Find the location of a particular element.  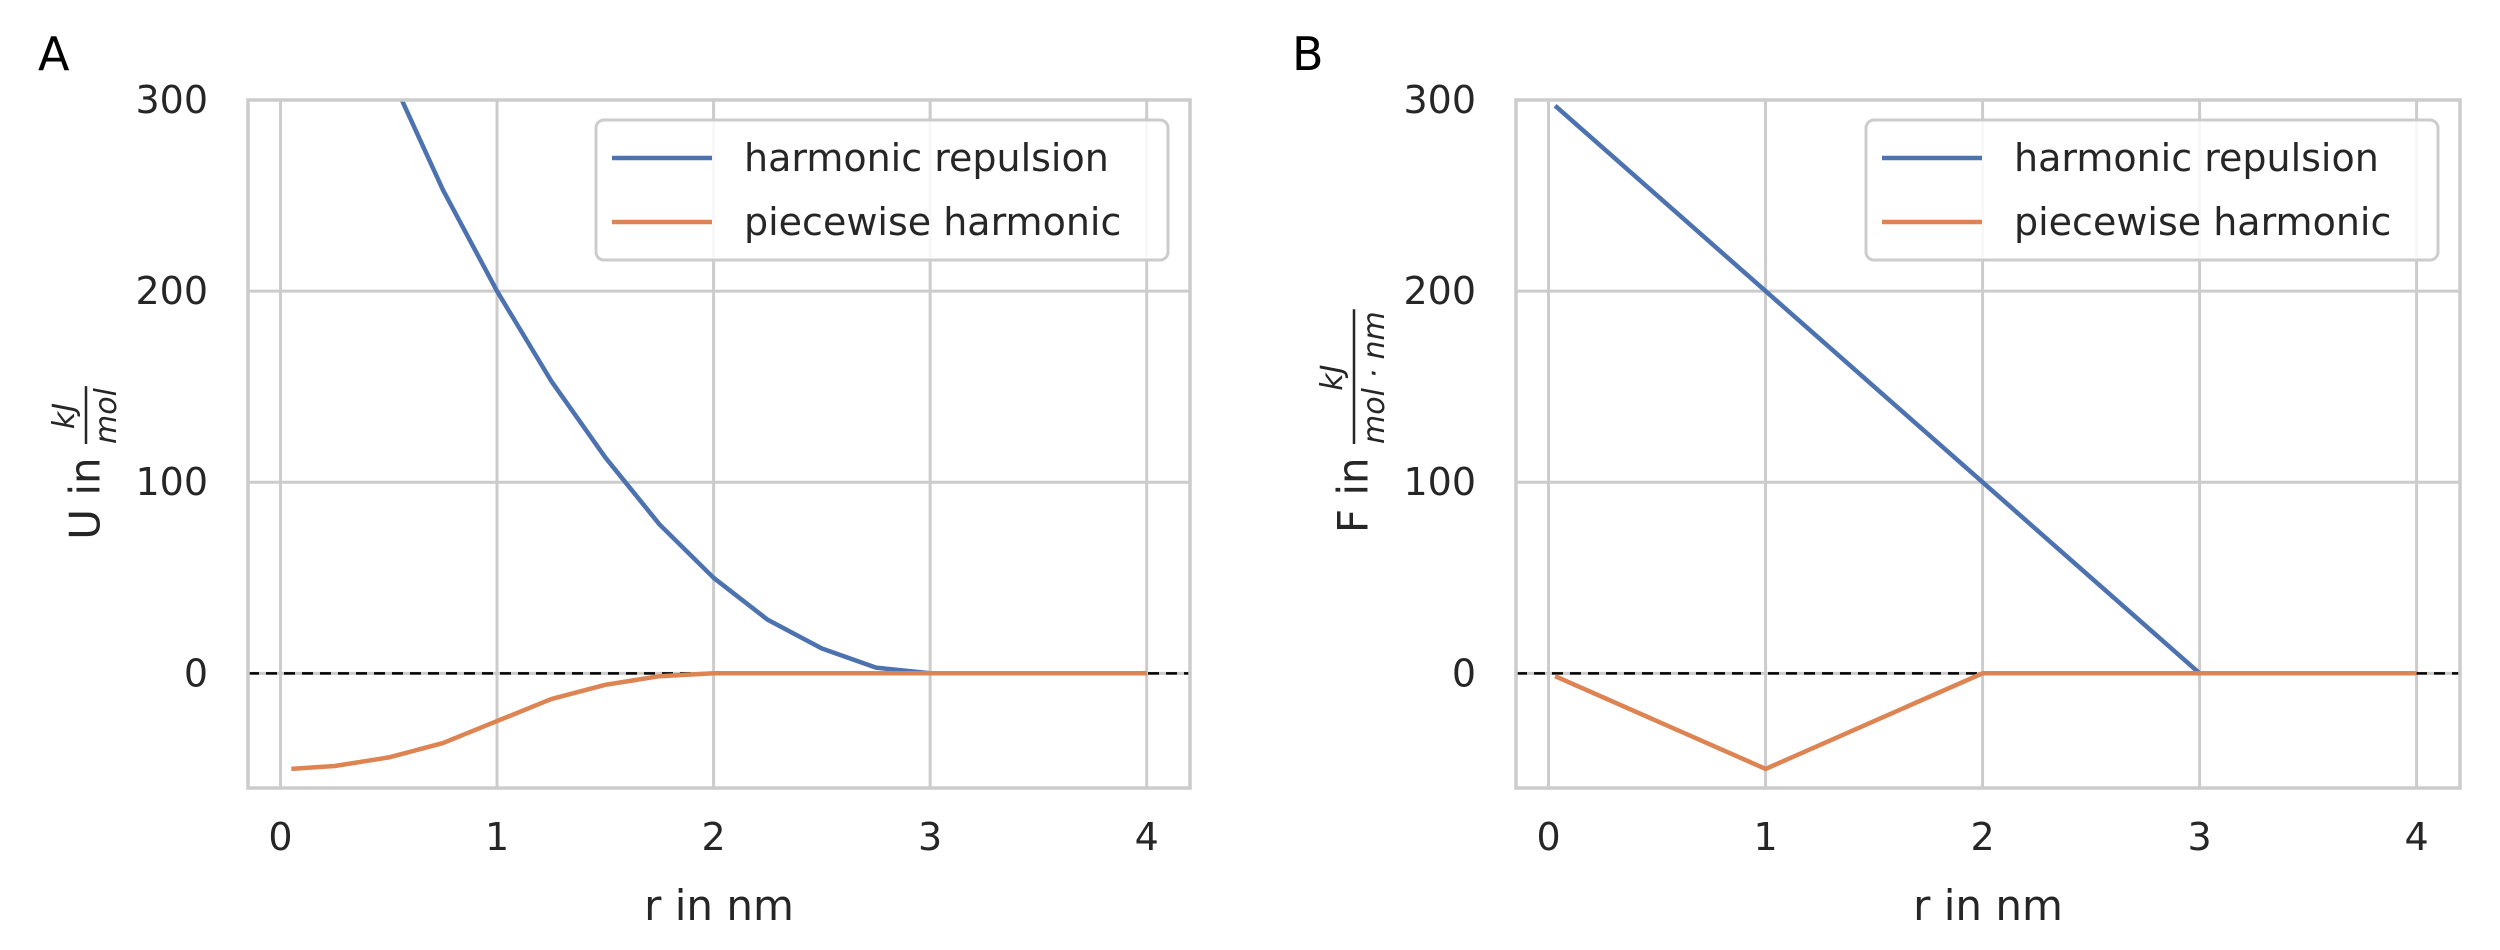

y-axis-label: F in kJ mol · nm is located at coordinates (1353, 421).